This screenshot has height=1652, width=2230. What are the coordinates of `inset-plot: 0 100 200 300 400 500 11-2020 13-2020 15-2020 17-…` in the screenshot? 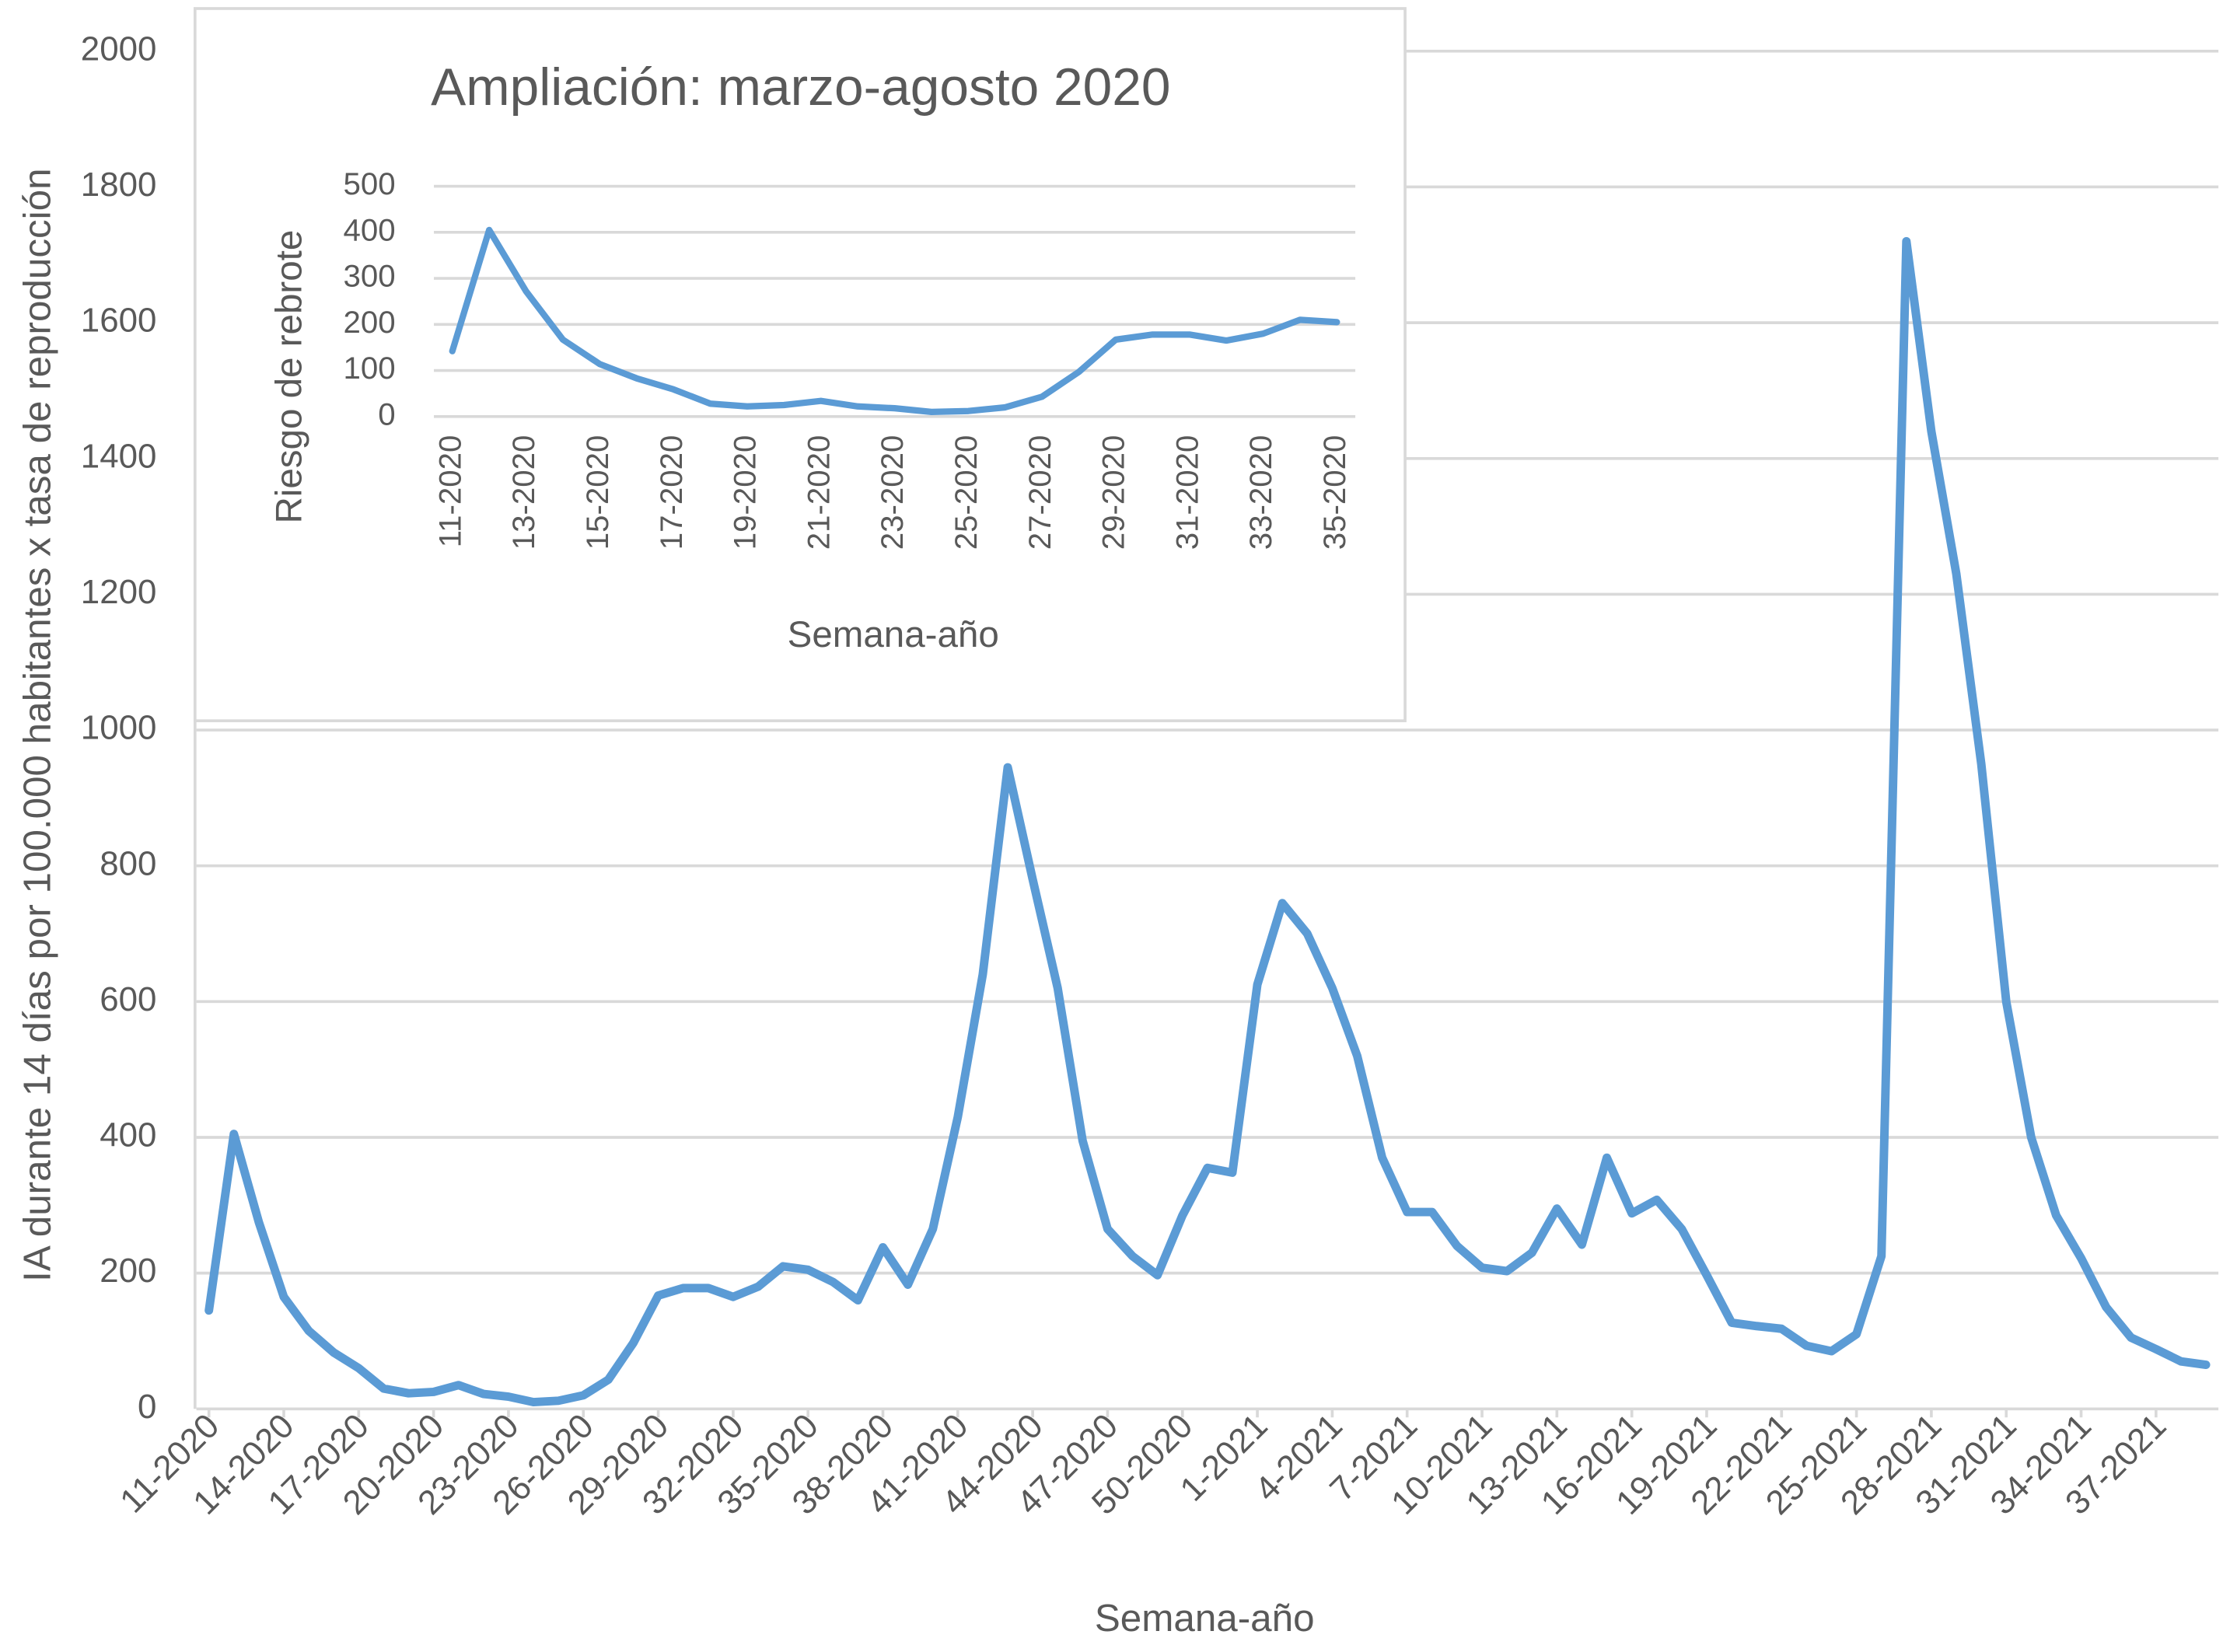 It's located at (850, 358).